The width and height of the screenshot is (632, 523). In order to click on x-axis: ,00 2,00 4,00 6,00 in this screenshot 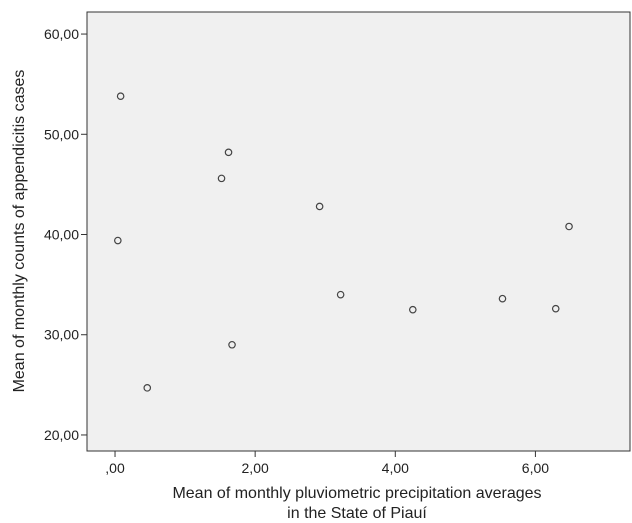, I will do `click(327, 463)`.